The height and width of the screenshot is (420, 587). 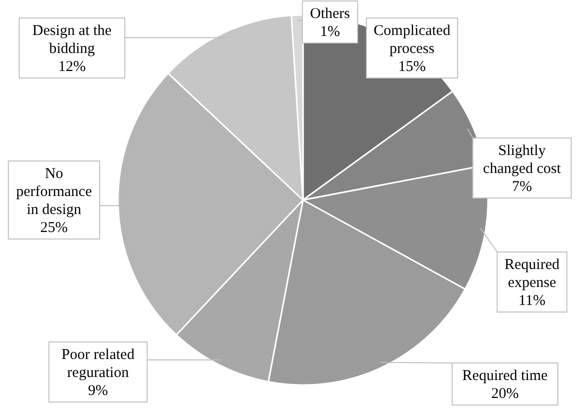 I want to click on data-label: 20%, so click(x=505, y=394).